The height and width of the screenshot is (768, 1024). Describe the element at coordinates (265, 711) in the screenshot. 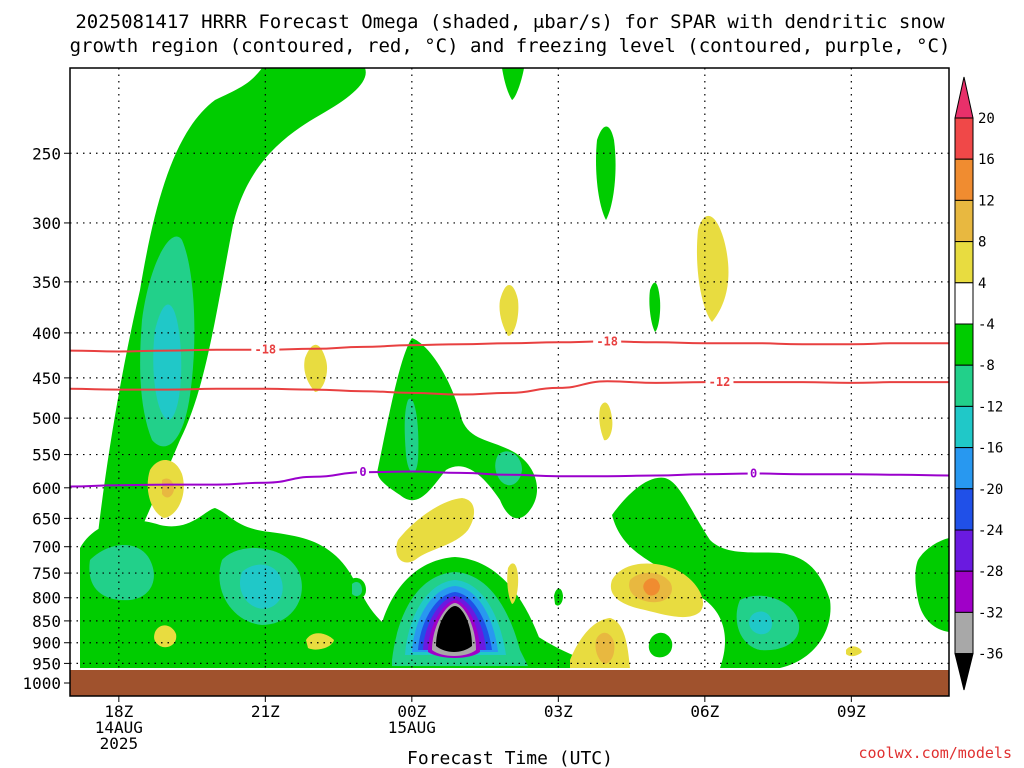

I see `x-tick-label: 21Z` at that location.